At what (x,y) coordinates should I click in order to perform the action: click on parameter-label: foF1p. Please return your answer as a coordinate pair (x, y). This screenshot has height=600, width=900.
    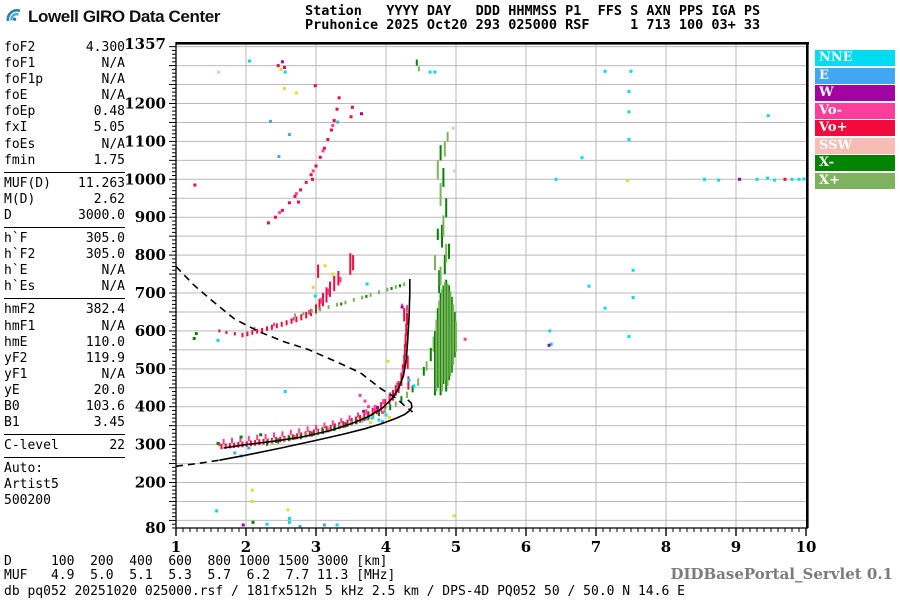
    Looking at the image, I should click on (24, 80).